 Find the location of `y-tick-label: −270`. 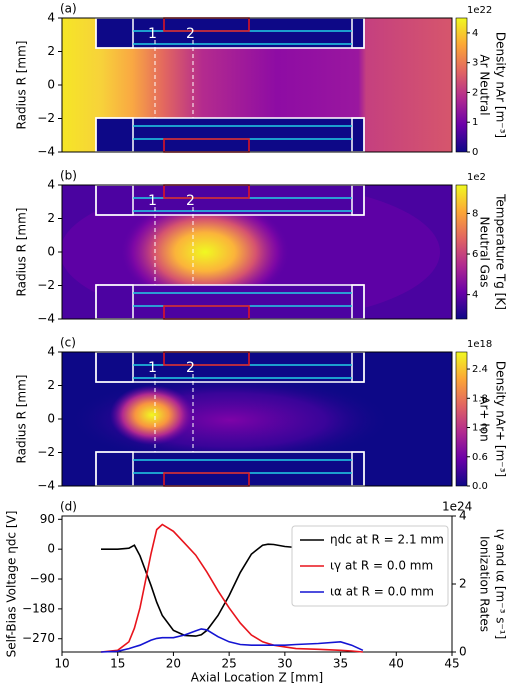

y-tick-label: −270 is located at coordinates (38, 638).